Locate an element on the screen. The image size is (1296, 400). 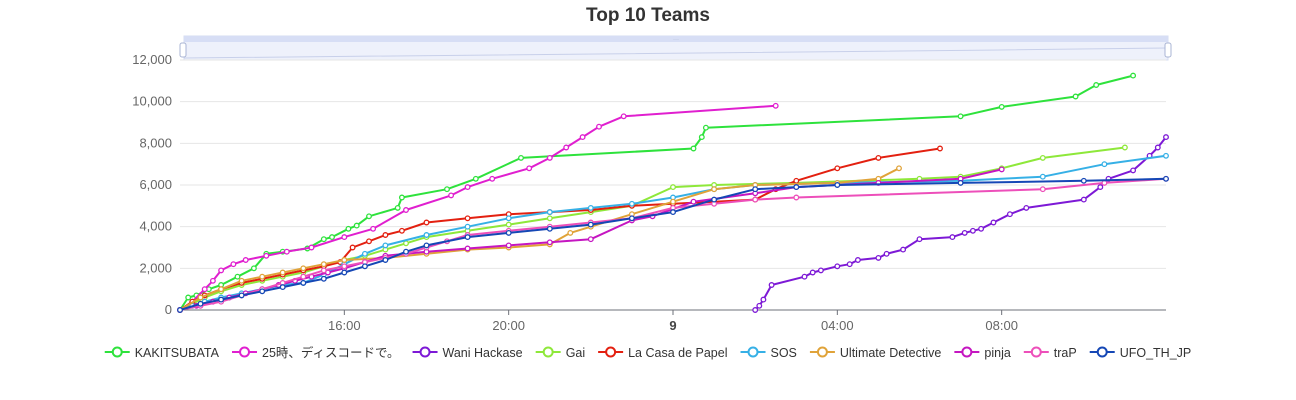
zoom-slider: ··· is located at coordinates (675, 48).